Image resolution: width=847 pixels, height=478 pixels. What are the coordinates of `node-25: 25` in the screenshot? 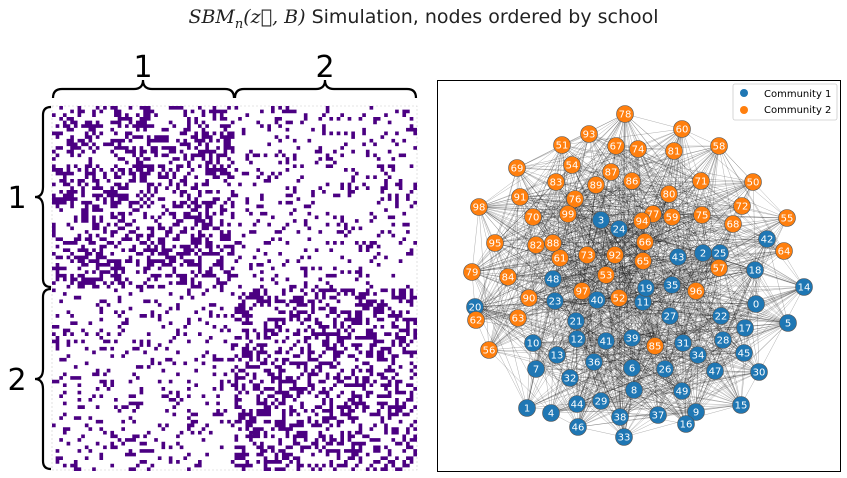 It's located at (720, 253).